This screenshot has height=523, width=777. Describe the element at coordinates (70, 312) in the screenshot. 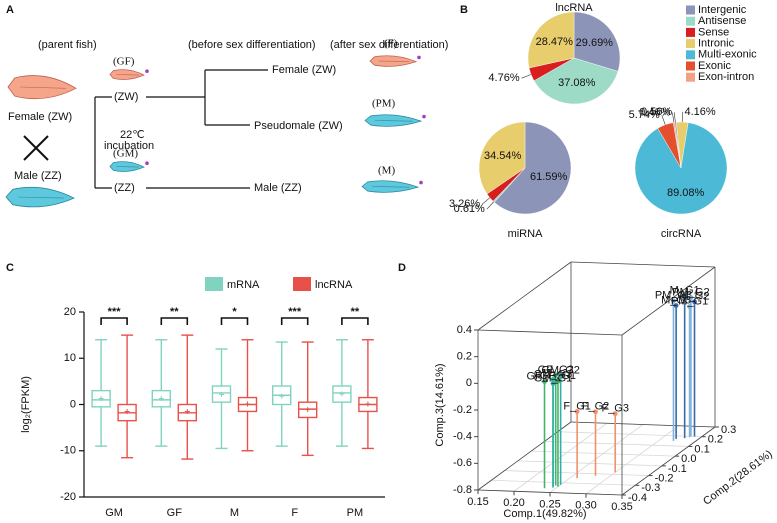

I see `y-tick-label: 20` at that location.